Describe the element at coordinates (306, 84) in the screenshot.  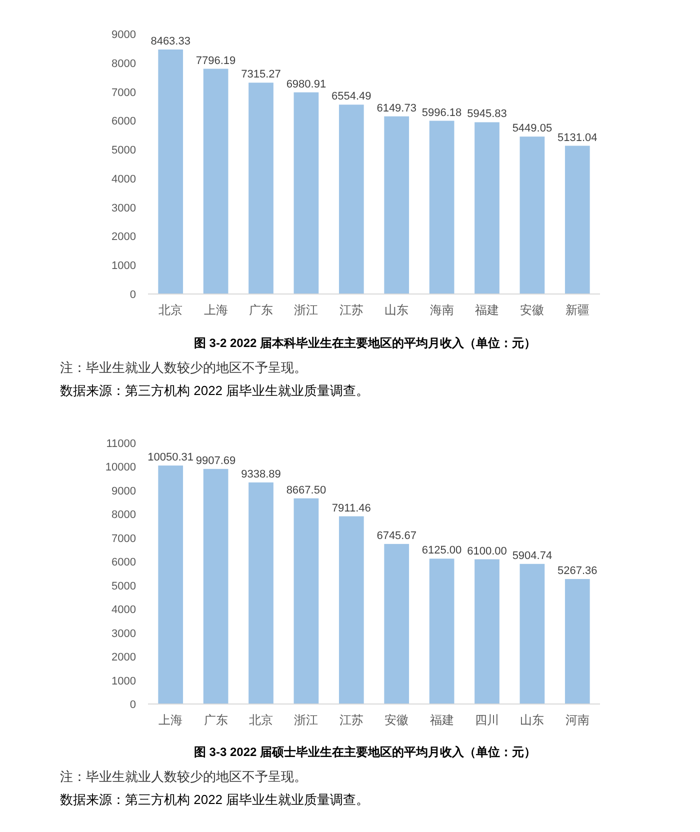
I see `data-label: 6980.91` at that location.